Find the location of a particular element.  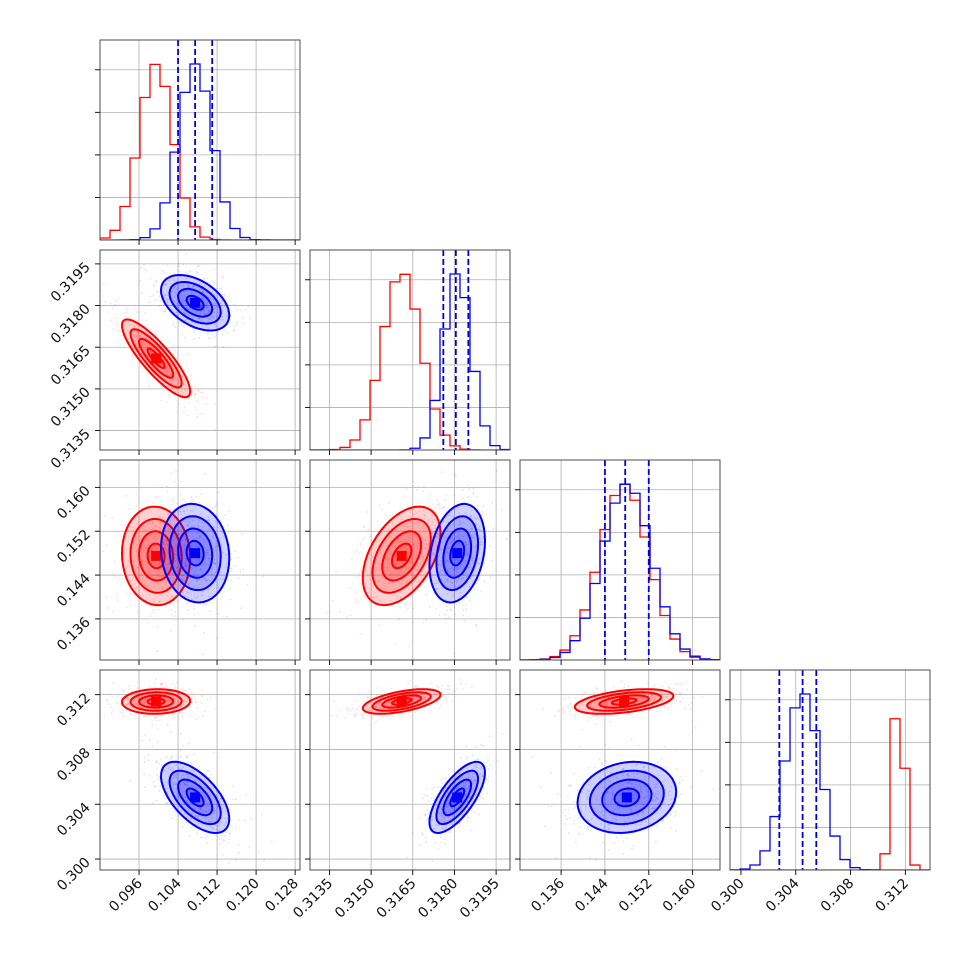

y-tick-label: 0.144 is located at coordinates (74, 591).